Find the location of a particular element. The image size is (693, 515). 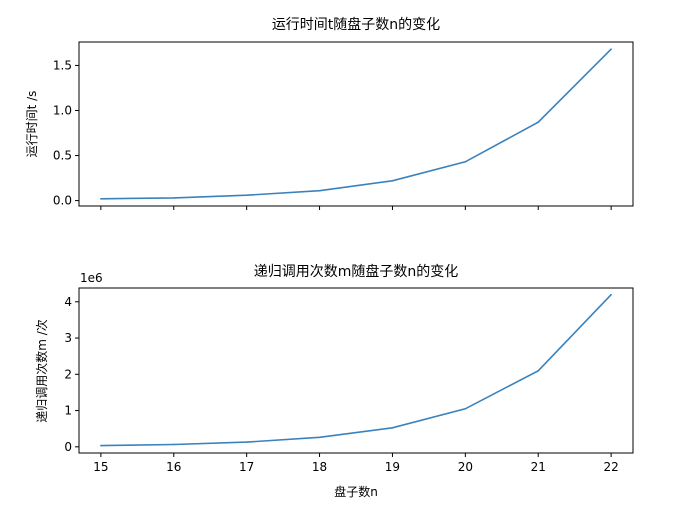

x-tick-label: 20 is located at coordinates (465, 467).